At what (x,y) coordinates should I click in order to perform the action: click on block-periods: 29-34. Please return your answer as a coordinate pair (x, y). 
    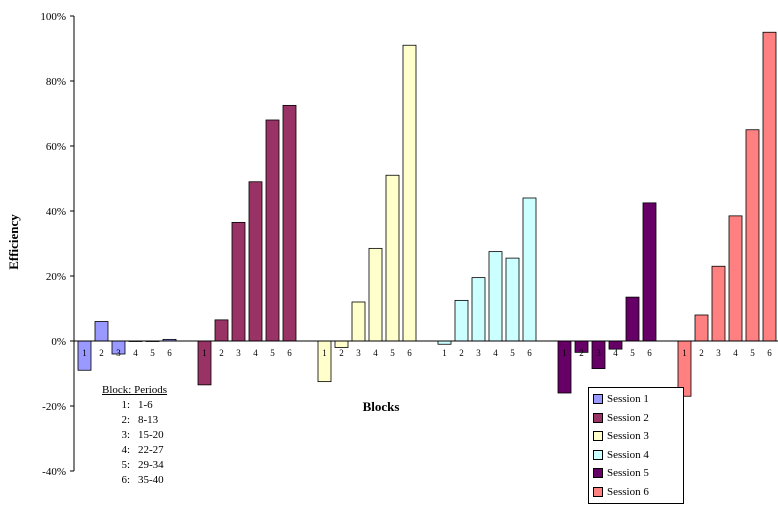
    Looking at the image, I should click on (151, 465).